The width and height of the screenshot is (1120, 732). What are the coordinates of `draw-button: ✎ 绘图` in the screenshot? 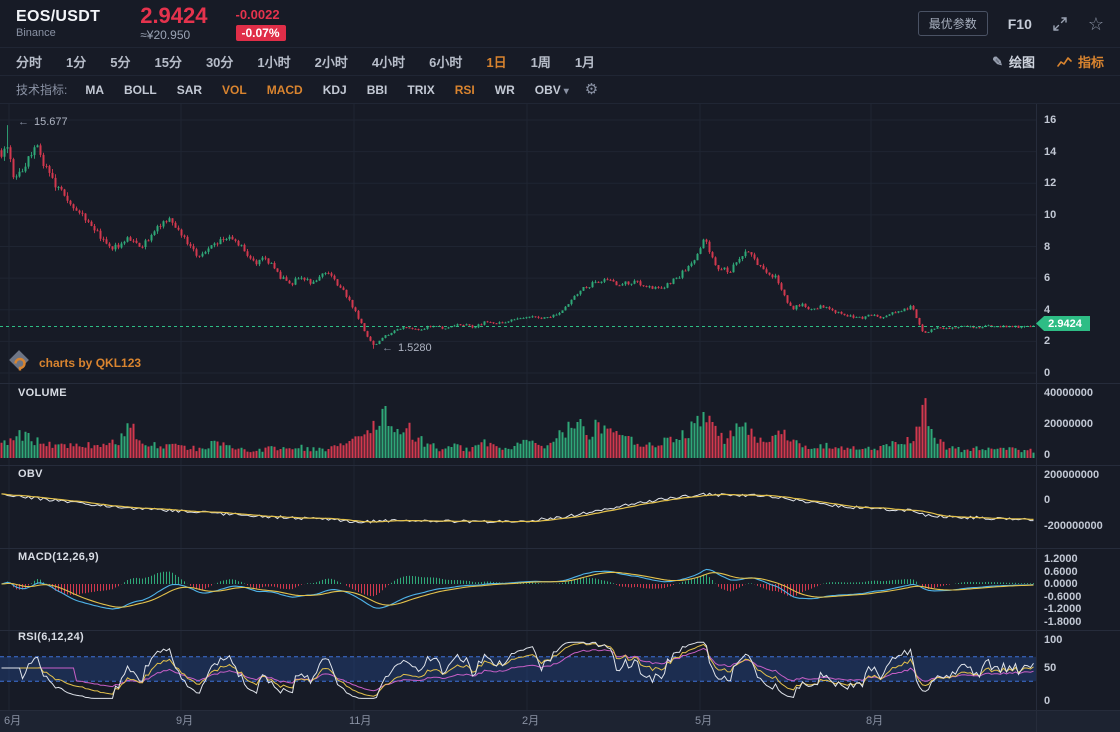 It's located at (1013, 61).